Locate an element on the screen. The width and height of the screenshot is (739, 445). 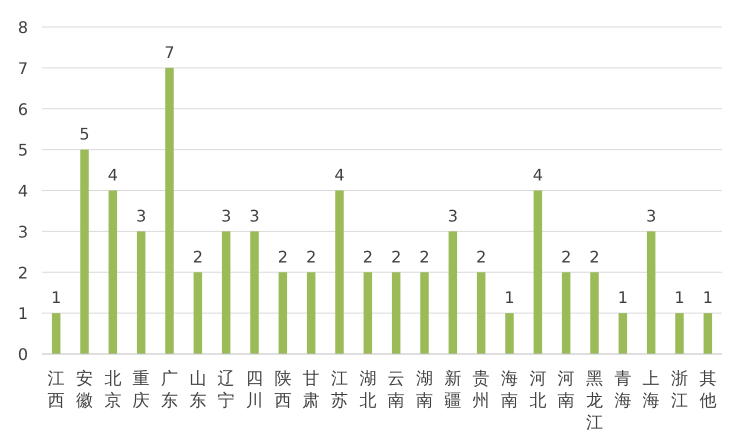
y-tick-label: 6 is located at coordinates (23, 109).